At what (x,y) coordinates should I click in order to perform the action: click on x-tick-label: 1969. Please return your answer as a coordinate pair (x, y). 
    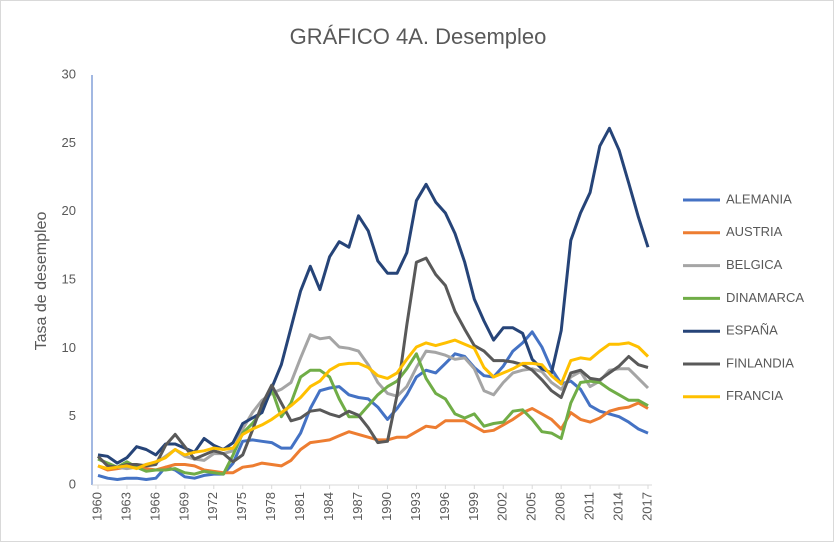
    Looking at the image, I should click on (183, 506).